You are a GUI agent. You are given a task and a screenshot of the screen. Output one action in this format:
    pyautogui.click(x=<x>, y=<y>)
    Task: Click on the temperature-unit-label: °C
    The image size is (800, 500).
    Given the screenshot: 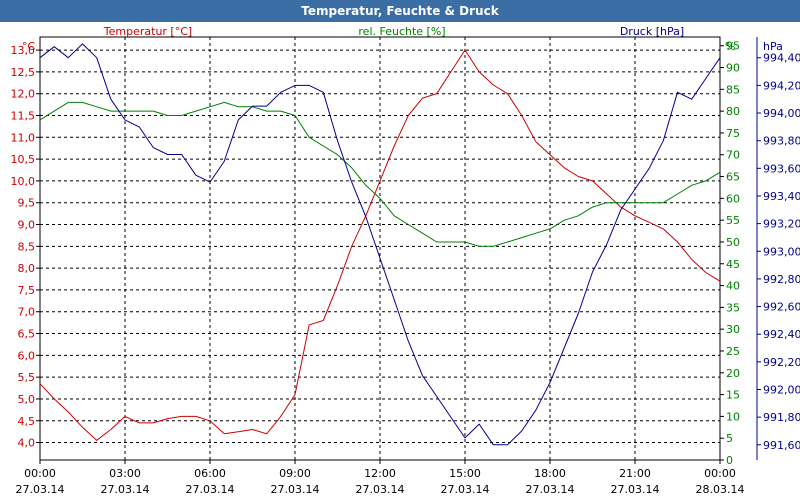 What is the action you would take?
    pyautogui.click(x=29, y=46)
    